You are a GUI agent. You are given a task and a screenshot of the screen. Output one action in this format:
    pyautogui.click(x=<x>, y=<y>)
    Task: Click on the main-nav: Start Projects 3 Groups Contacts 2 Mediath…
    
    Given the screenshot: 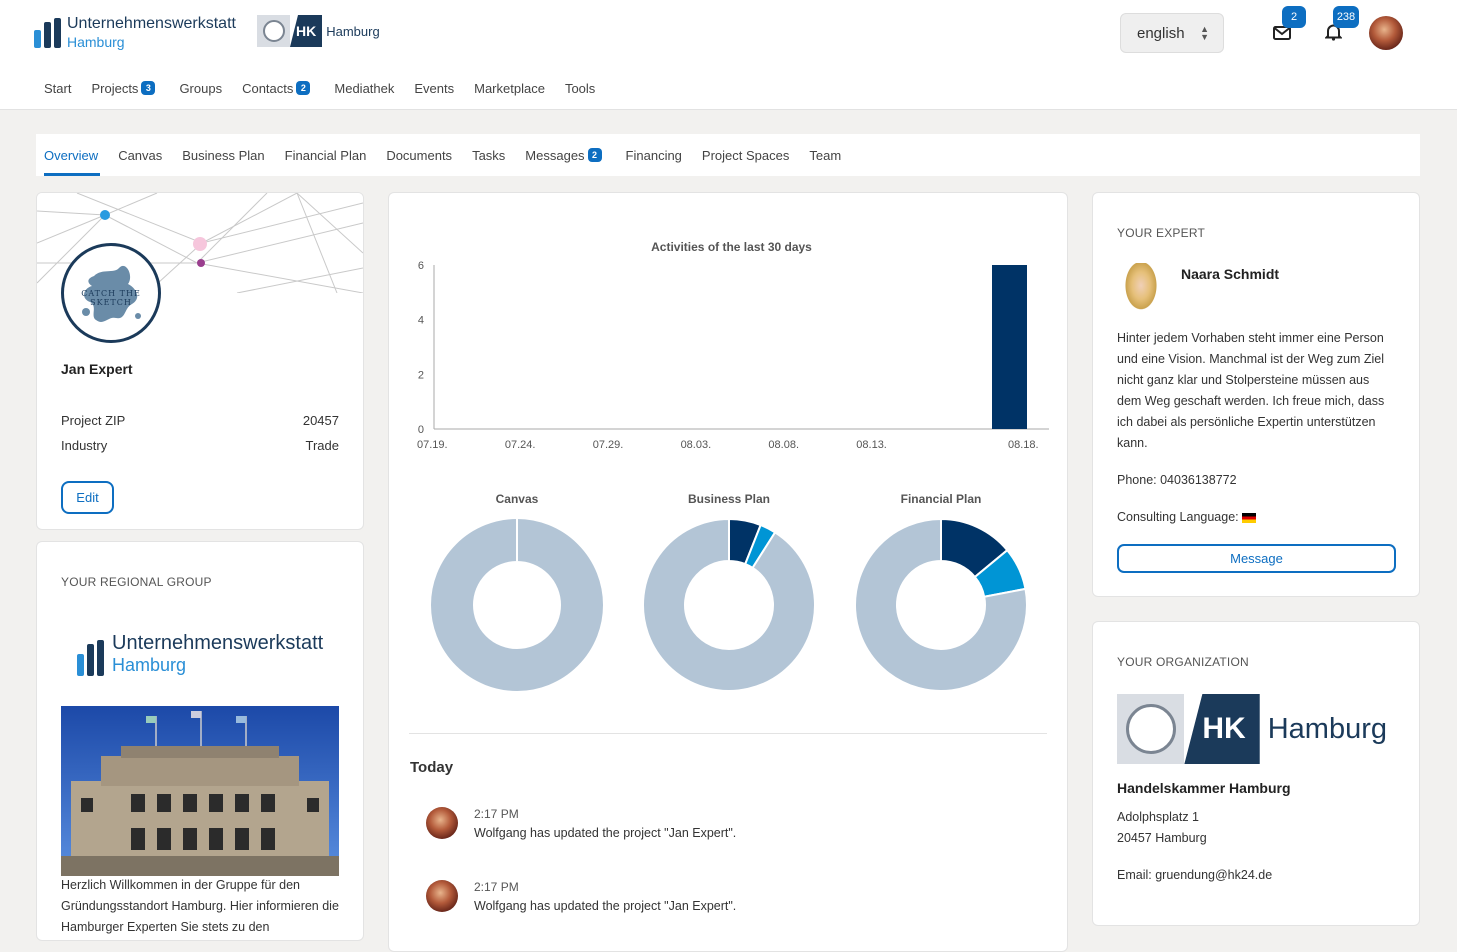 What is the action you would take?
    pyautogui.click(x=319, y=88)
    